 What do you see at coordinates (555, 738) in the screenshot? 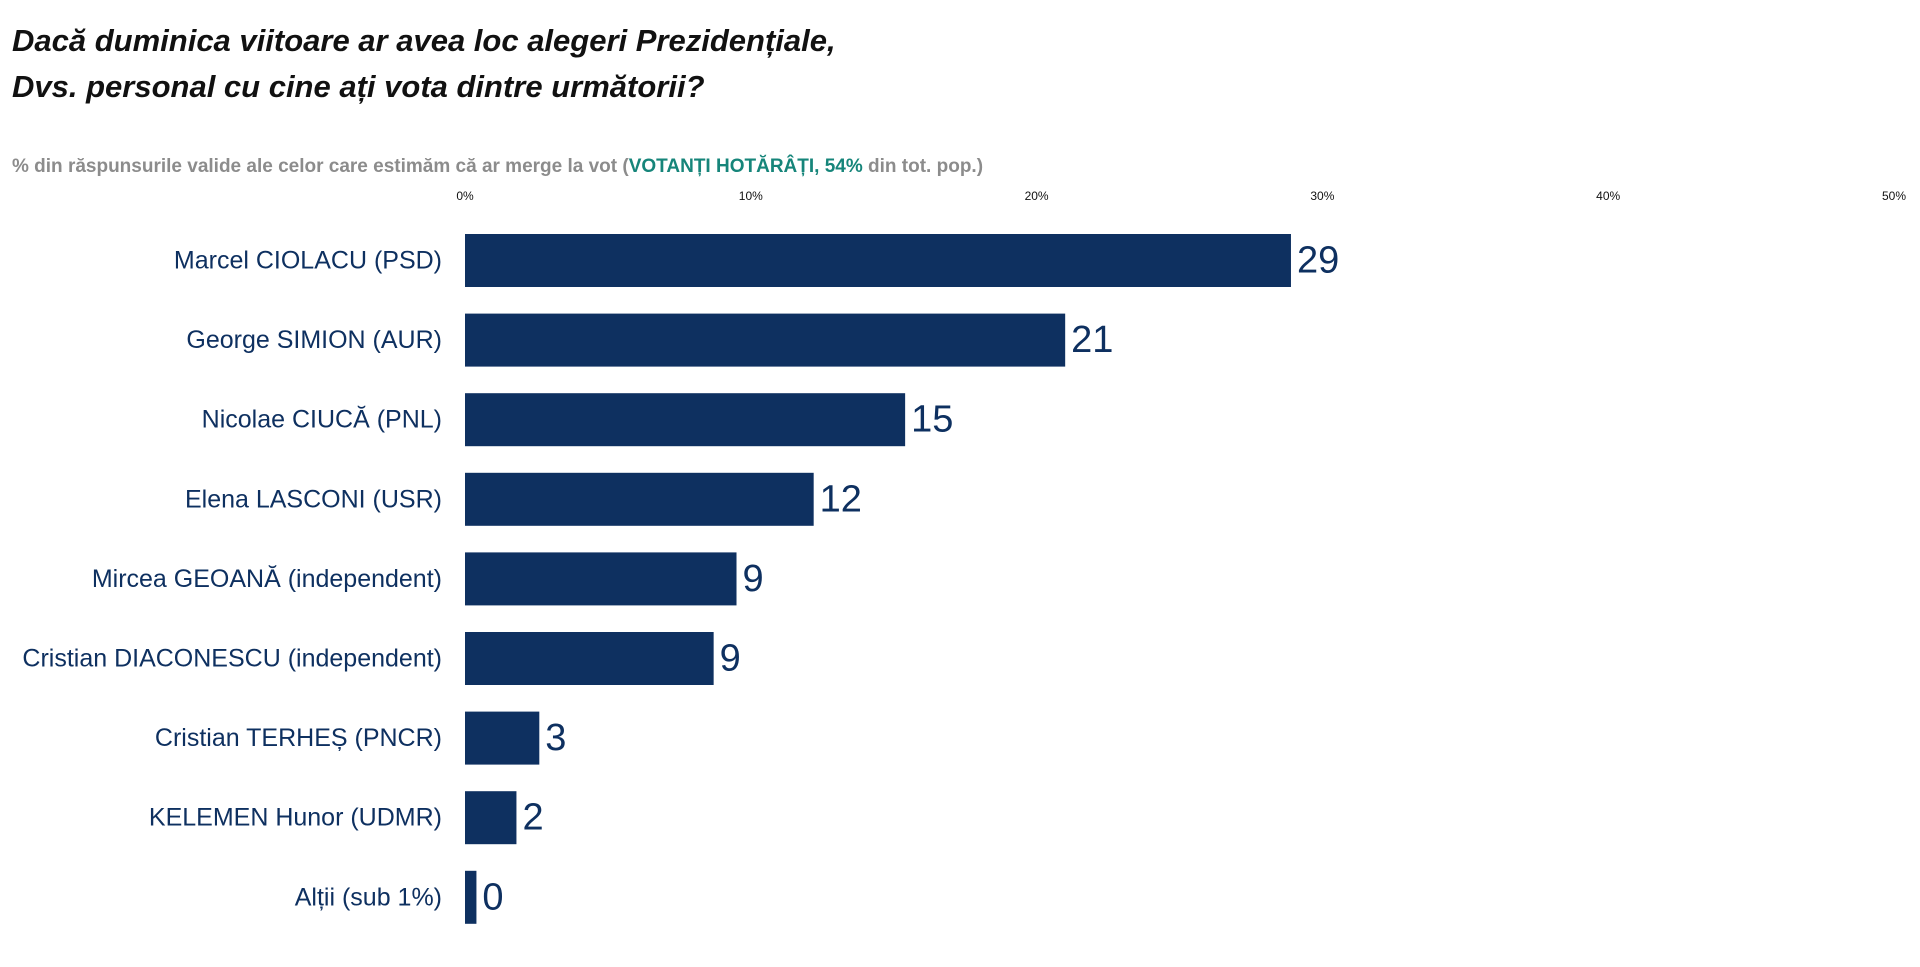
I see `data-label: 3` at bounding box center [555, 738].